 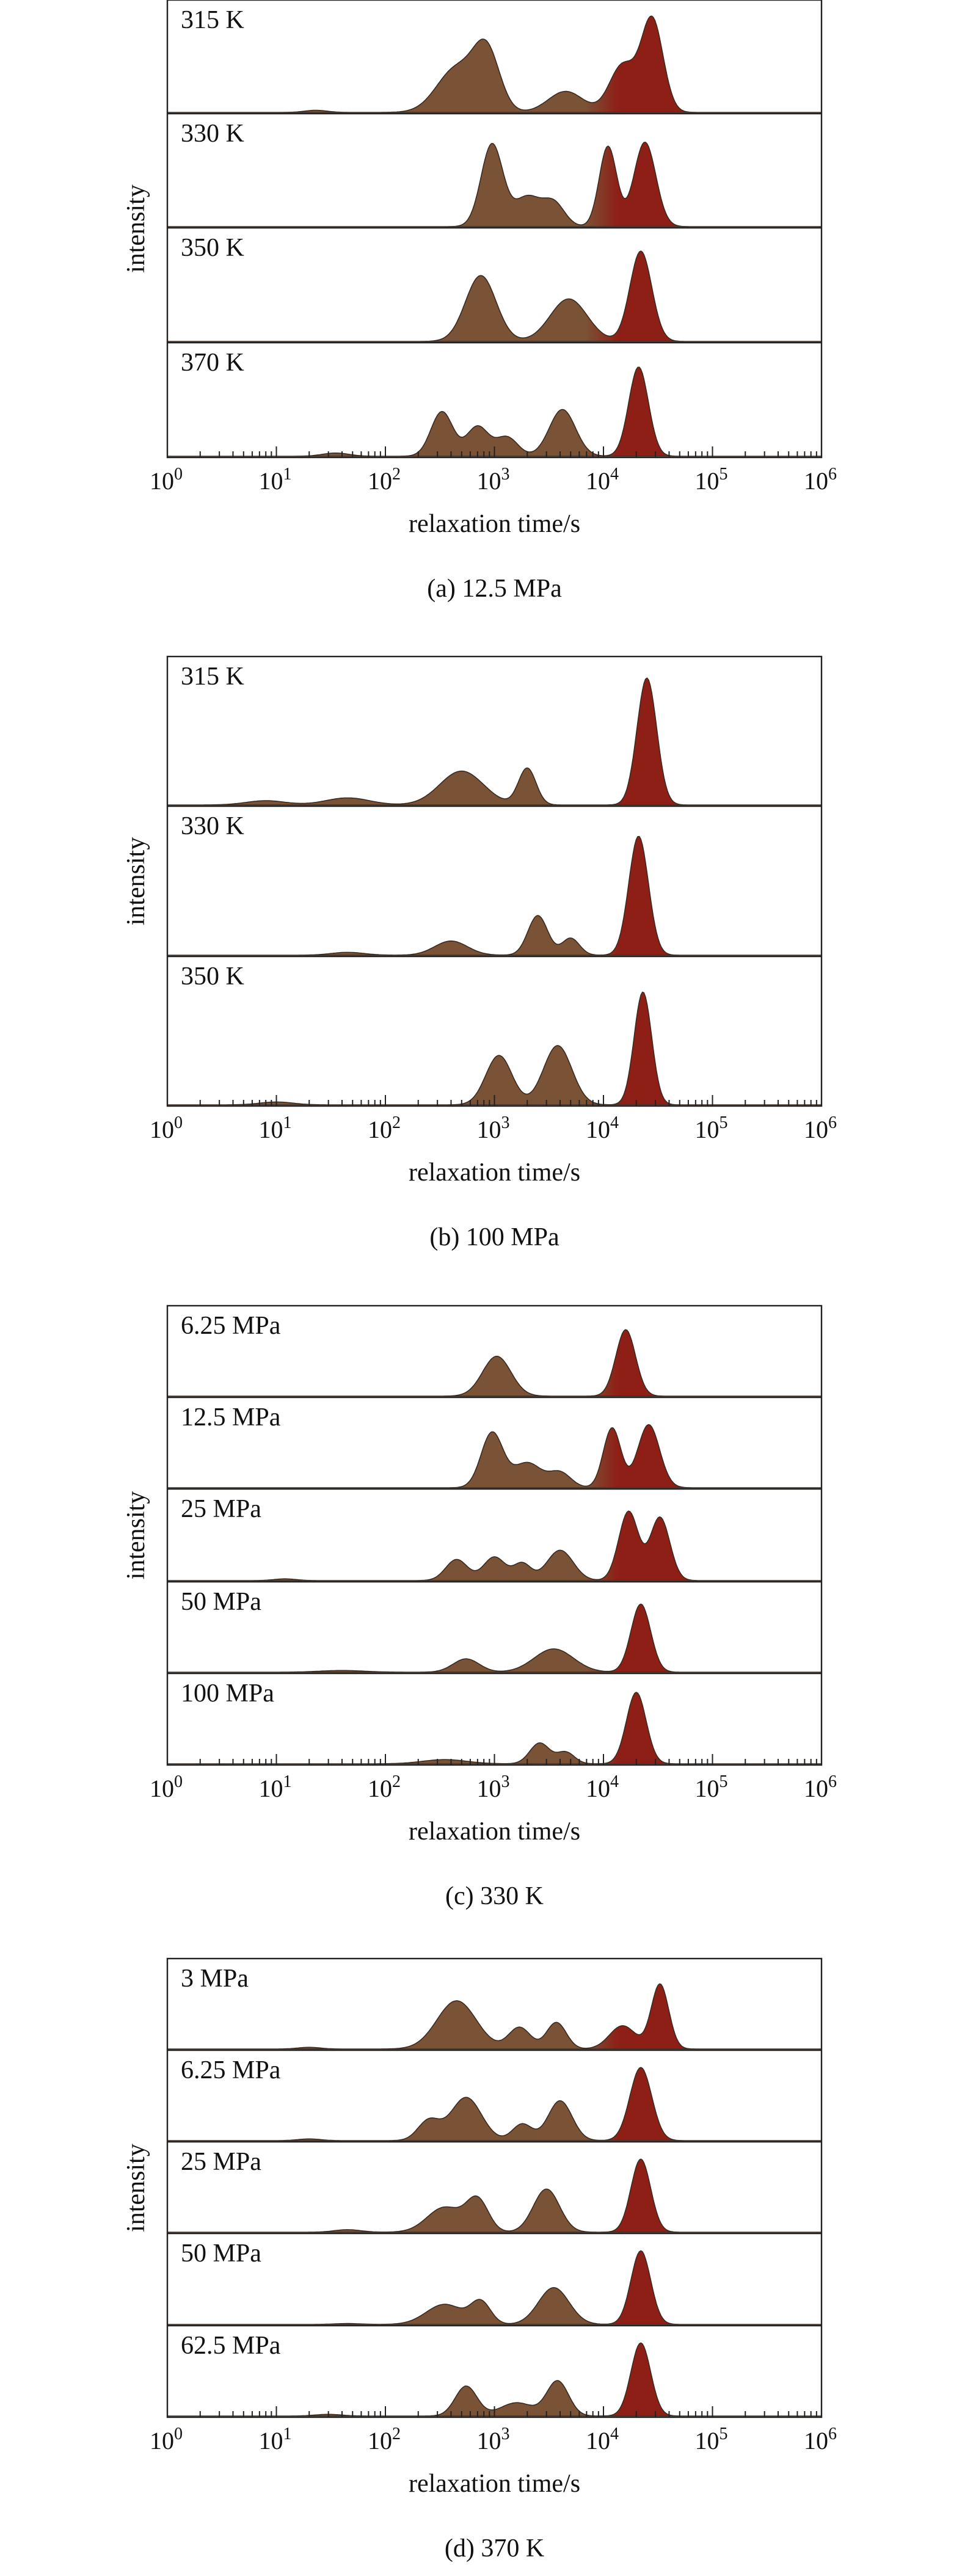 What do you see at coordinates (494, 589) in the screenshot?
I see `chart-caption: (a) 12.5 MPa` at bounding box center [494, 589].